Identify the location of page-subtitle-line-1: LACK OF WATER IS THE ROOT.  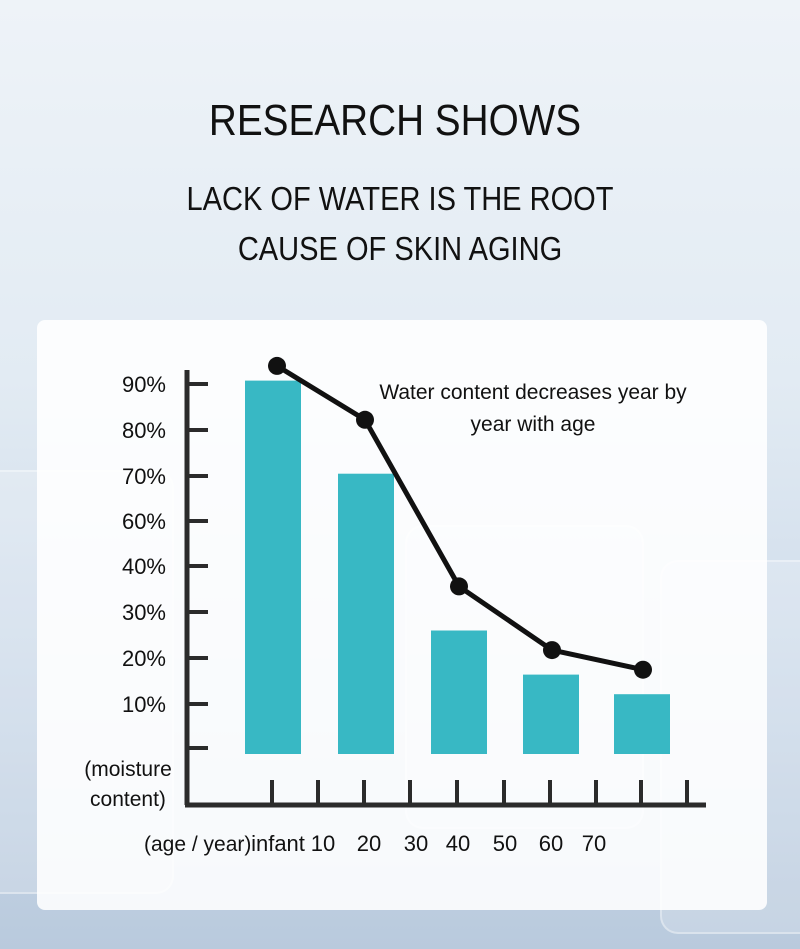
(400, 198).